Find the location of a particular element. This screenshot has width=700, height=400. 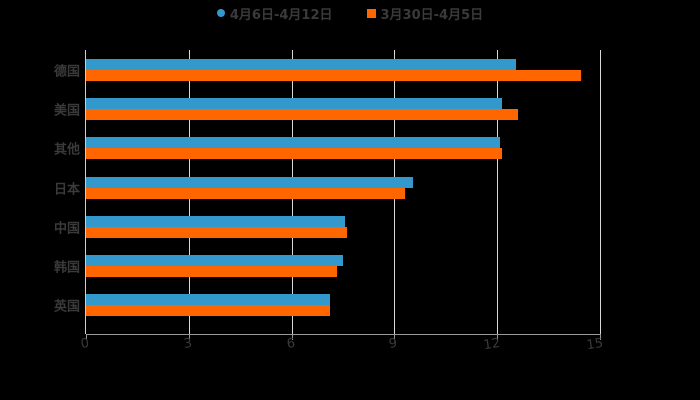

y-category-label: 德国 is located at coordinates (66, 72).